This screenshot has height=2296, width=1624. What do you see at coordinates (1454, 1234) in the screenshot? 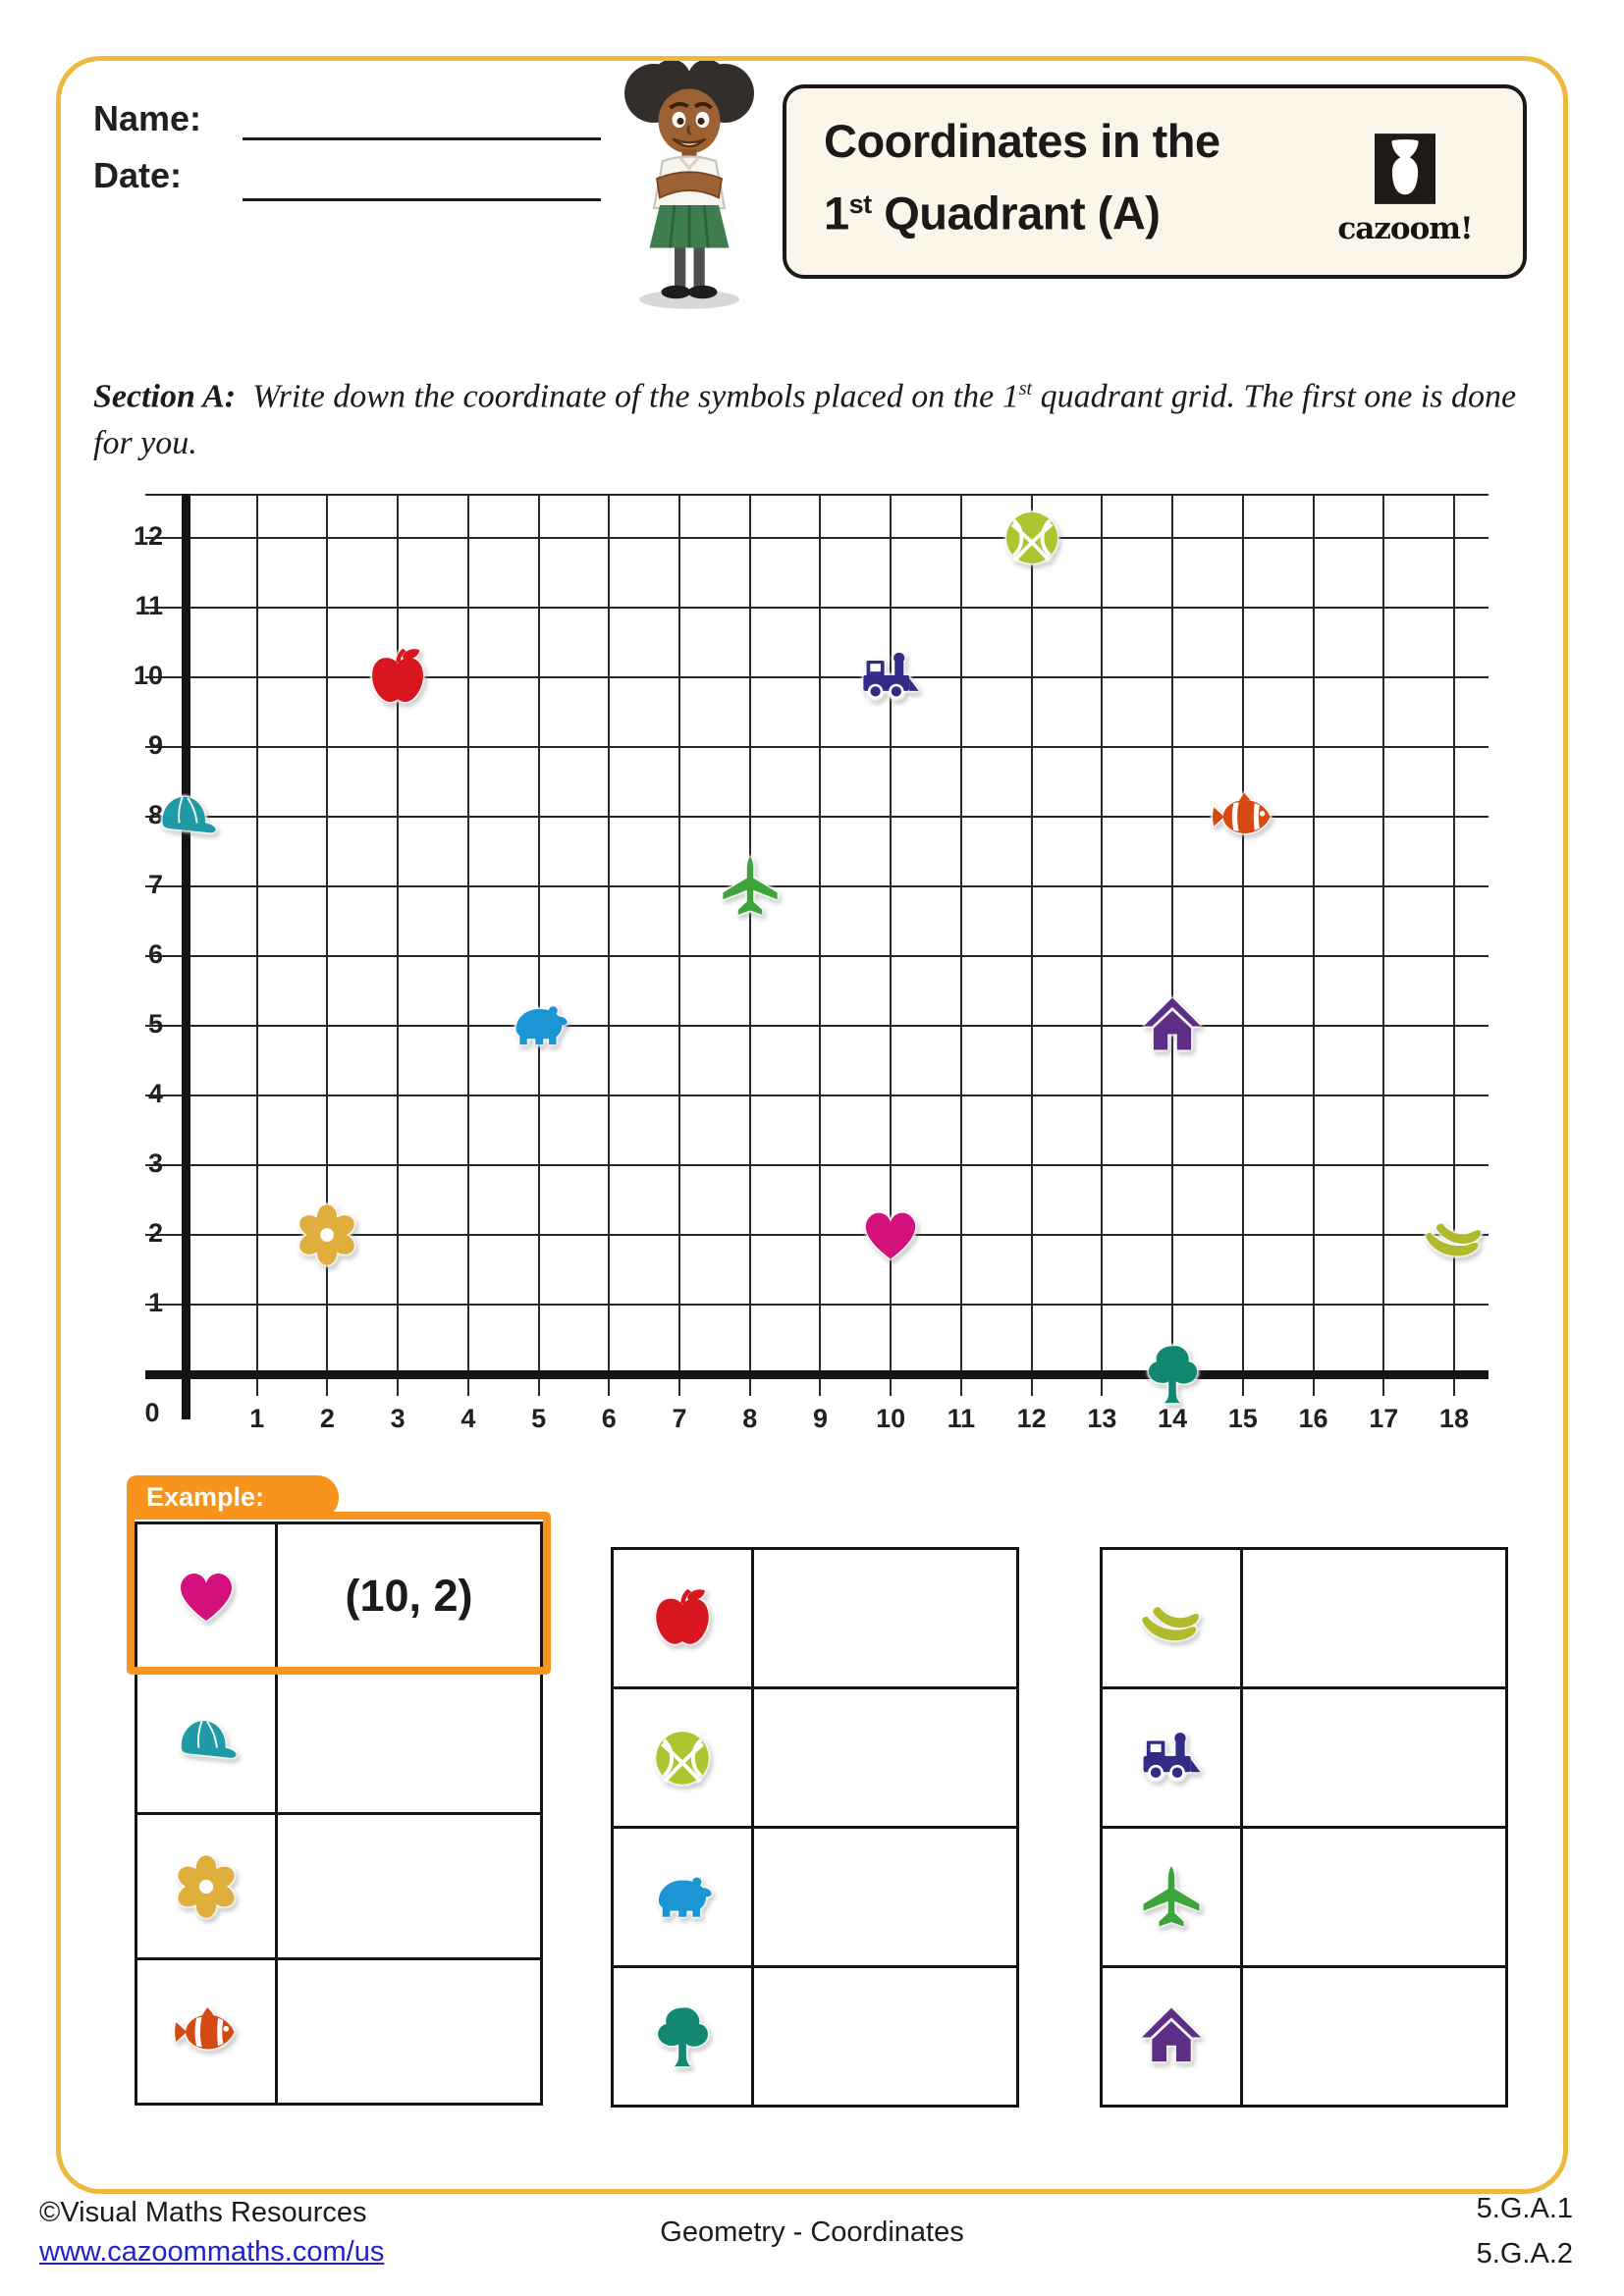
I see `banana-symbol` at bounding box center [1454, 1234].